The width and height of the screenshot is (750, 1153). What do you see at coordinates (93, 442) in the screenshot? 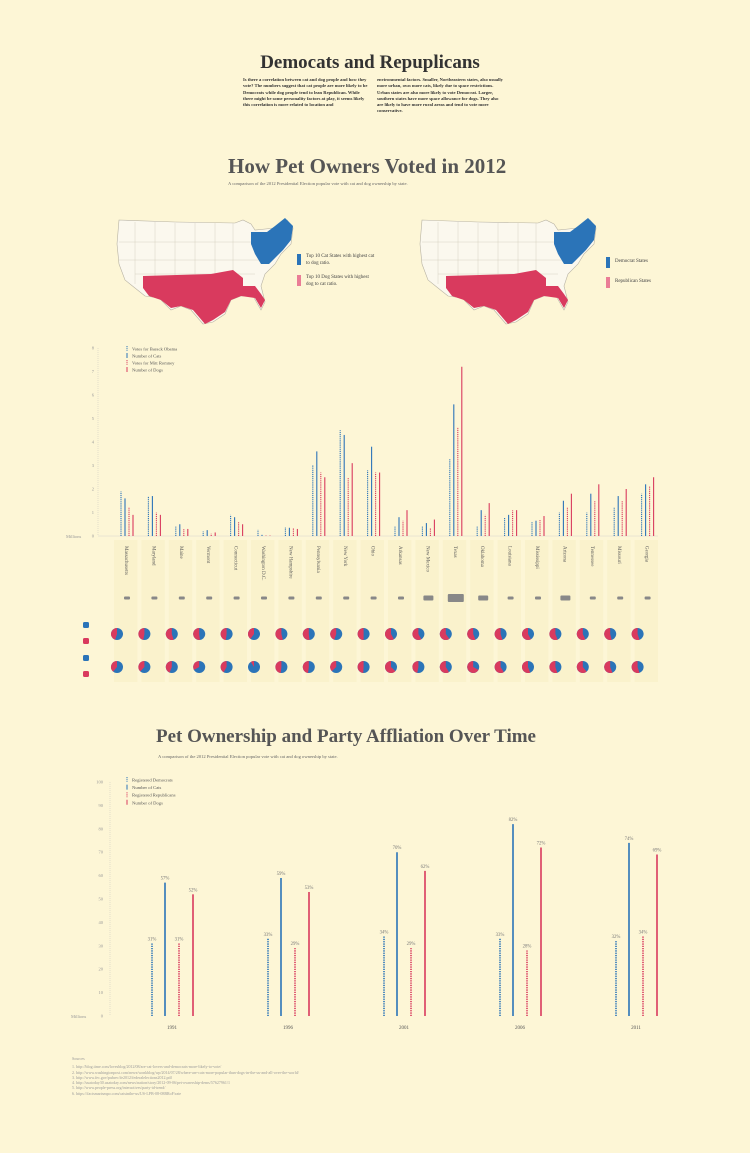
I see `y-tick-label: 4` at bounding box center [93, 442].